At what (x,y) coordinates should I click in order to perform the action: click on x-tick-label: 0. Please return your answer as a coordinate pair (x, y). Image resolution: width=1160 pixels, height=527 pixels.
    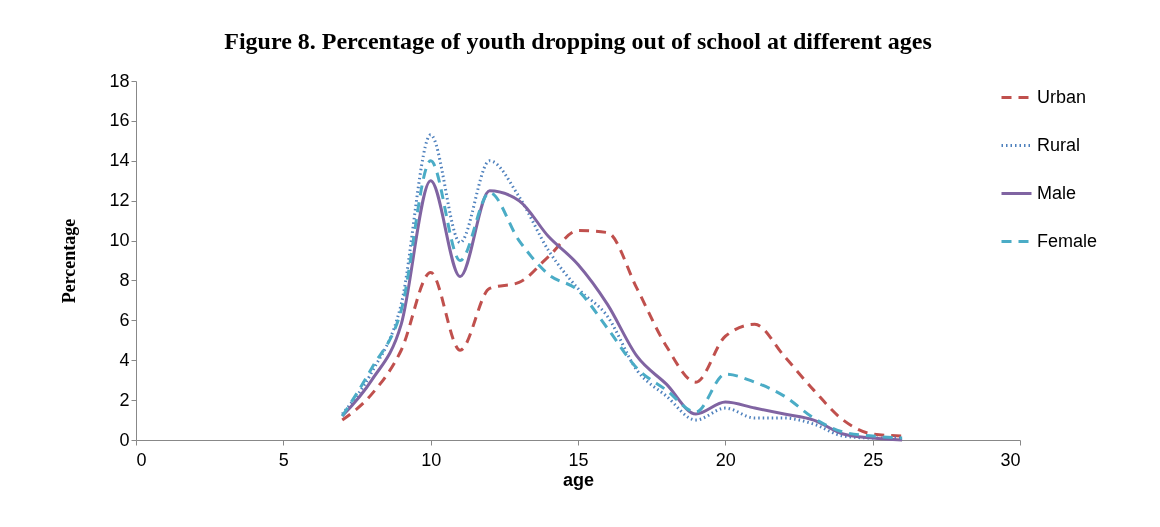
    Looking at the image, I should click on (141, 459).